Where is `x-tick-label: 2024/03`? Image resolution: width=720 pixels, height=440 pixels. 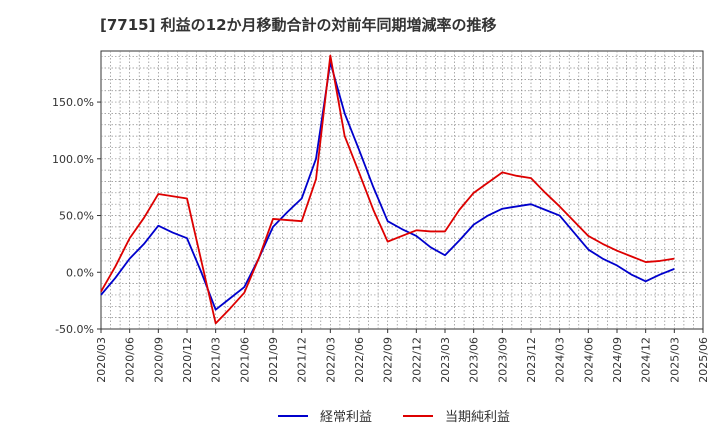 x-tick-label: 2024/03 is located at coordinates (560, 360).